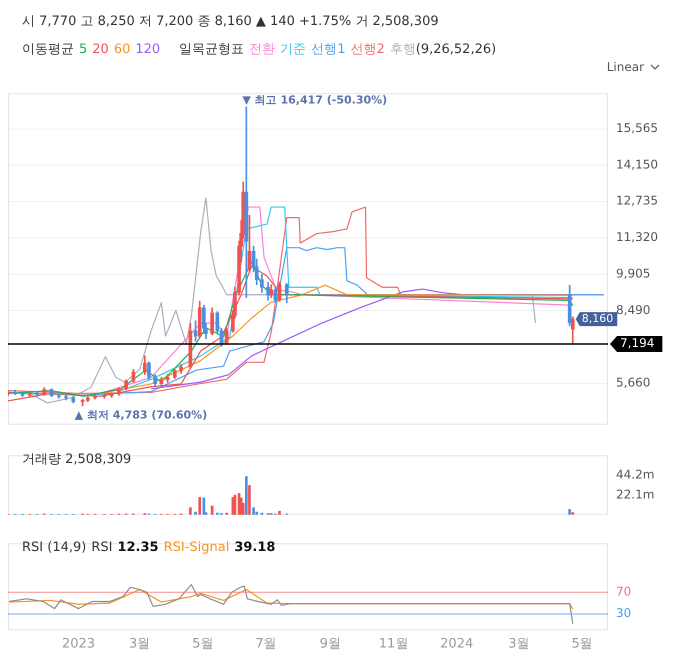 The width and height of the screenshot is (680, 662). What do you see at coordinates (262, 49) in the screenshot?
I see `text: 전환` at bounding box center [262, 49].